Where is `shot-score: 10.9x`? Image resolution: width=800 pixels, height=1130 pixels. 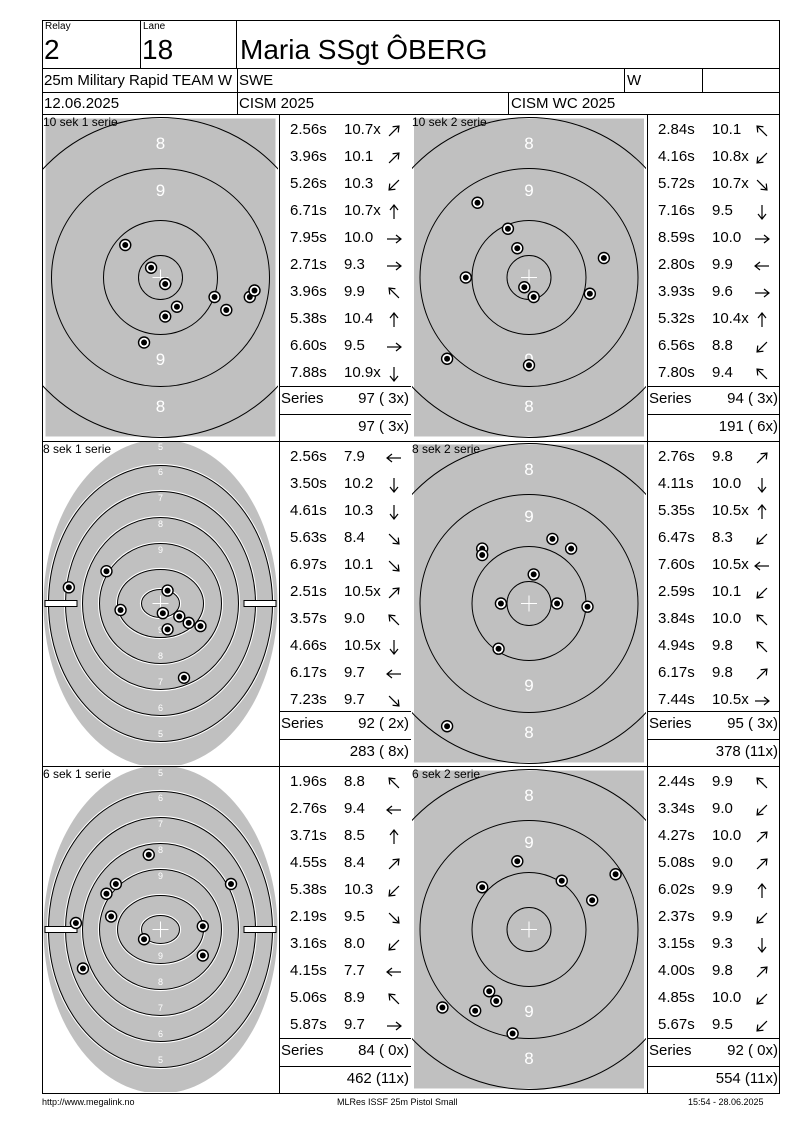
shot-score: 10.9x is located at coordinates (362, 372).